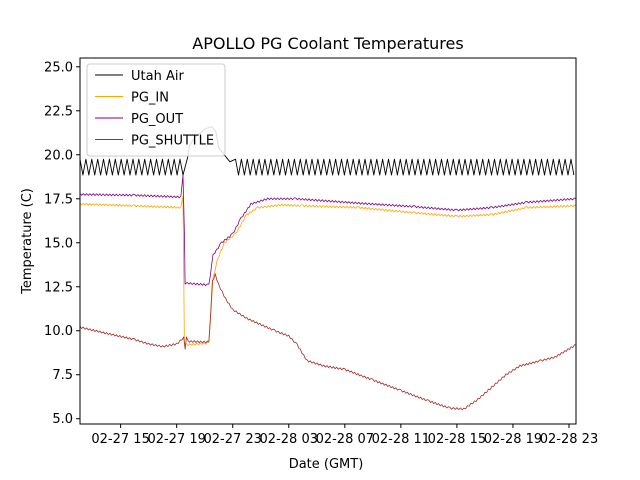 Image resolution: width=640 pixels, height=480 pixels. I want to click on y-axis: 5.0 7.5 10.0 12.5 15.0 17.5 20.0 22.5 25.0, so click(62, 243).